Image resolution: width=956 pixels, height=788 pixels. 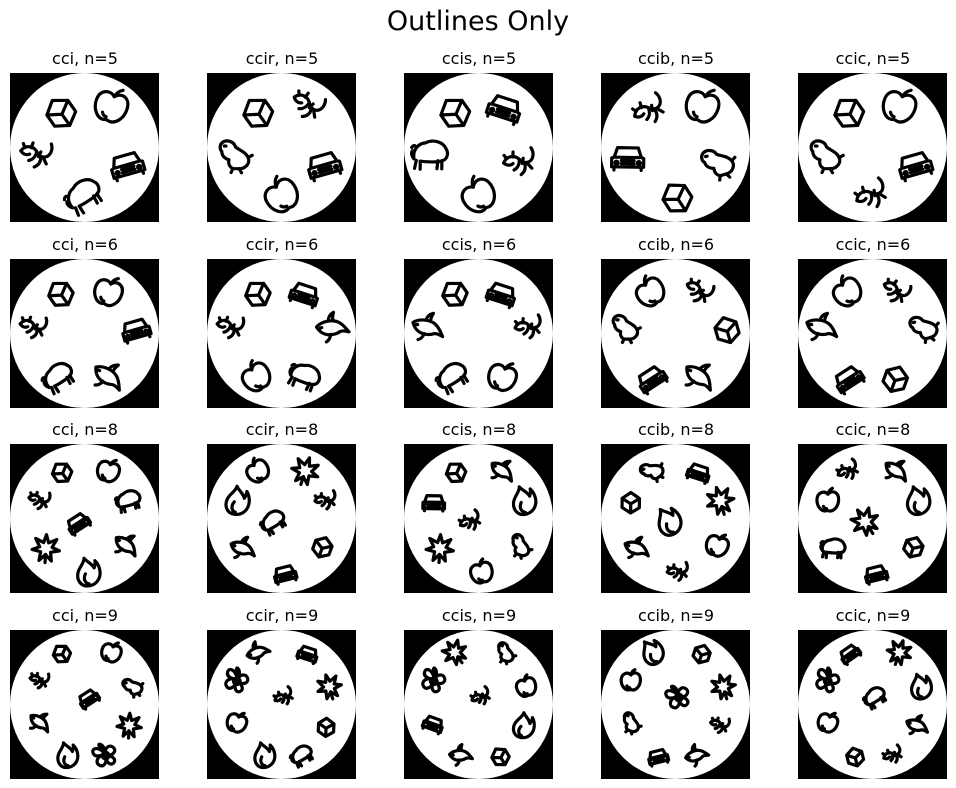 What do you see at coordinates (281, 147) in the screenshot?
I see `panel-ccir-n5` at bounding box center [281, 147].